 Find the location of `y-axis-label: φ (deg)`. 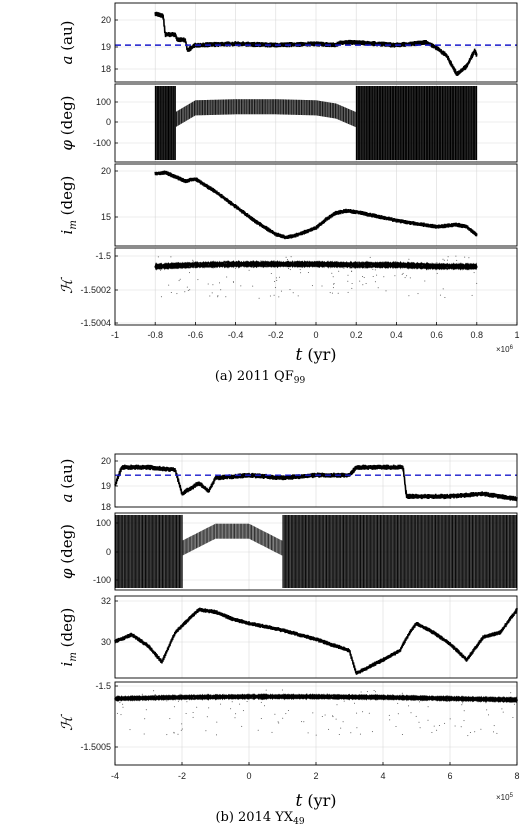

y-axis-label: φ (deg) is located at coordinates (67, 551).